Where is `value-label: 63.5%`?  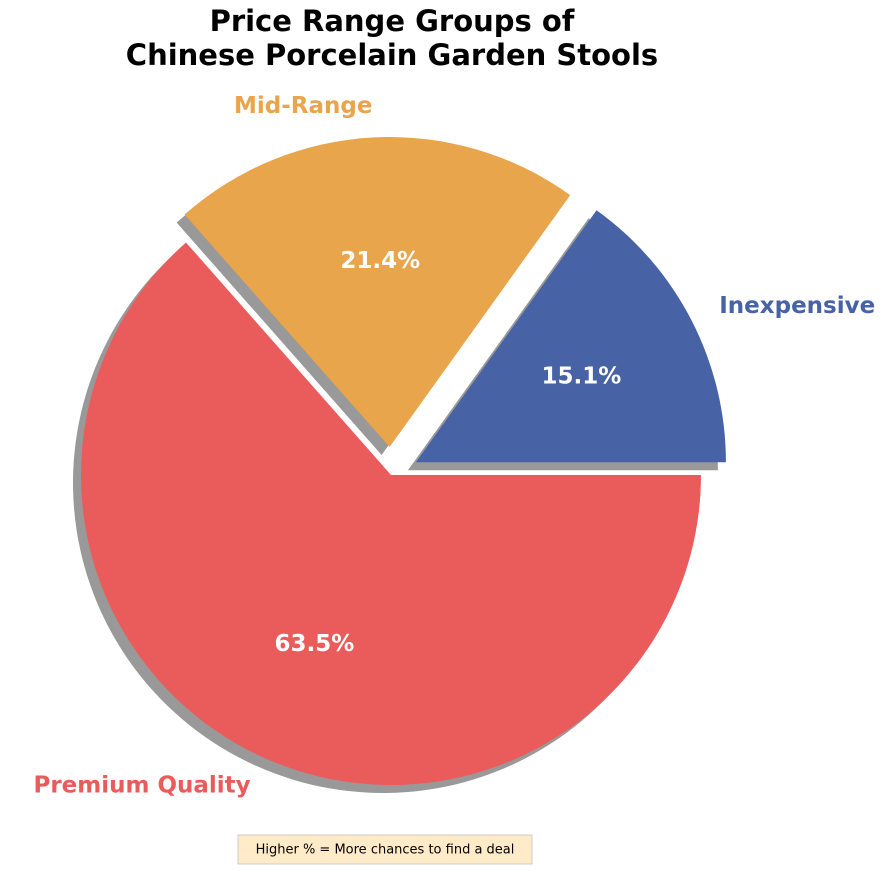
value-label: 63.5% is located at coordinates (315, 644).